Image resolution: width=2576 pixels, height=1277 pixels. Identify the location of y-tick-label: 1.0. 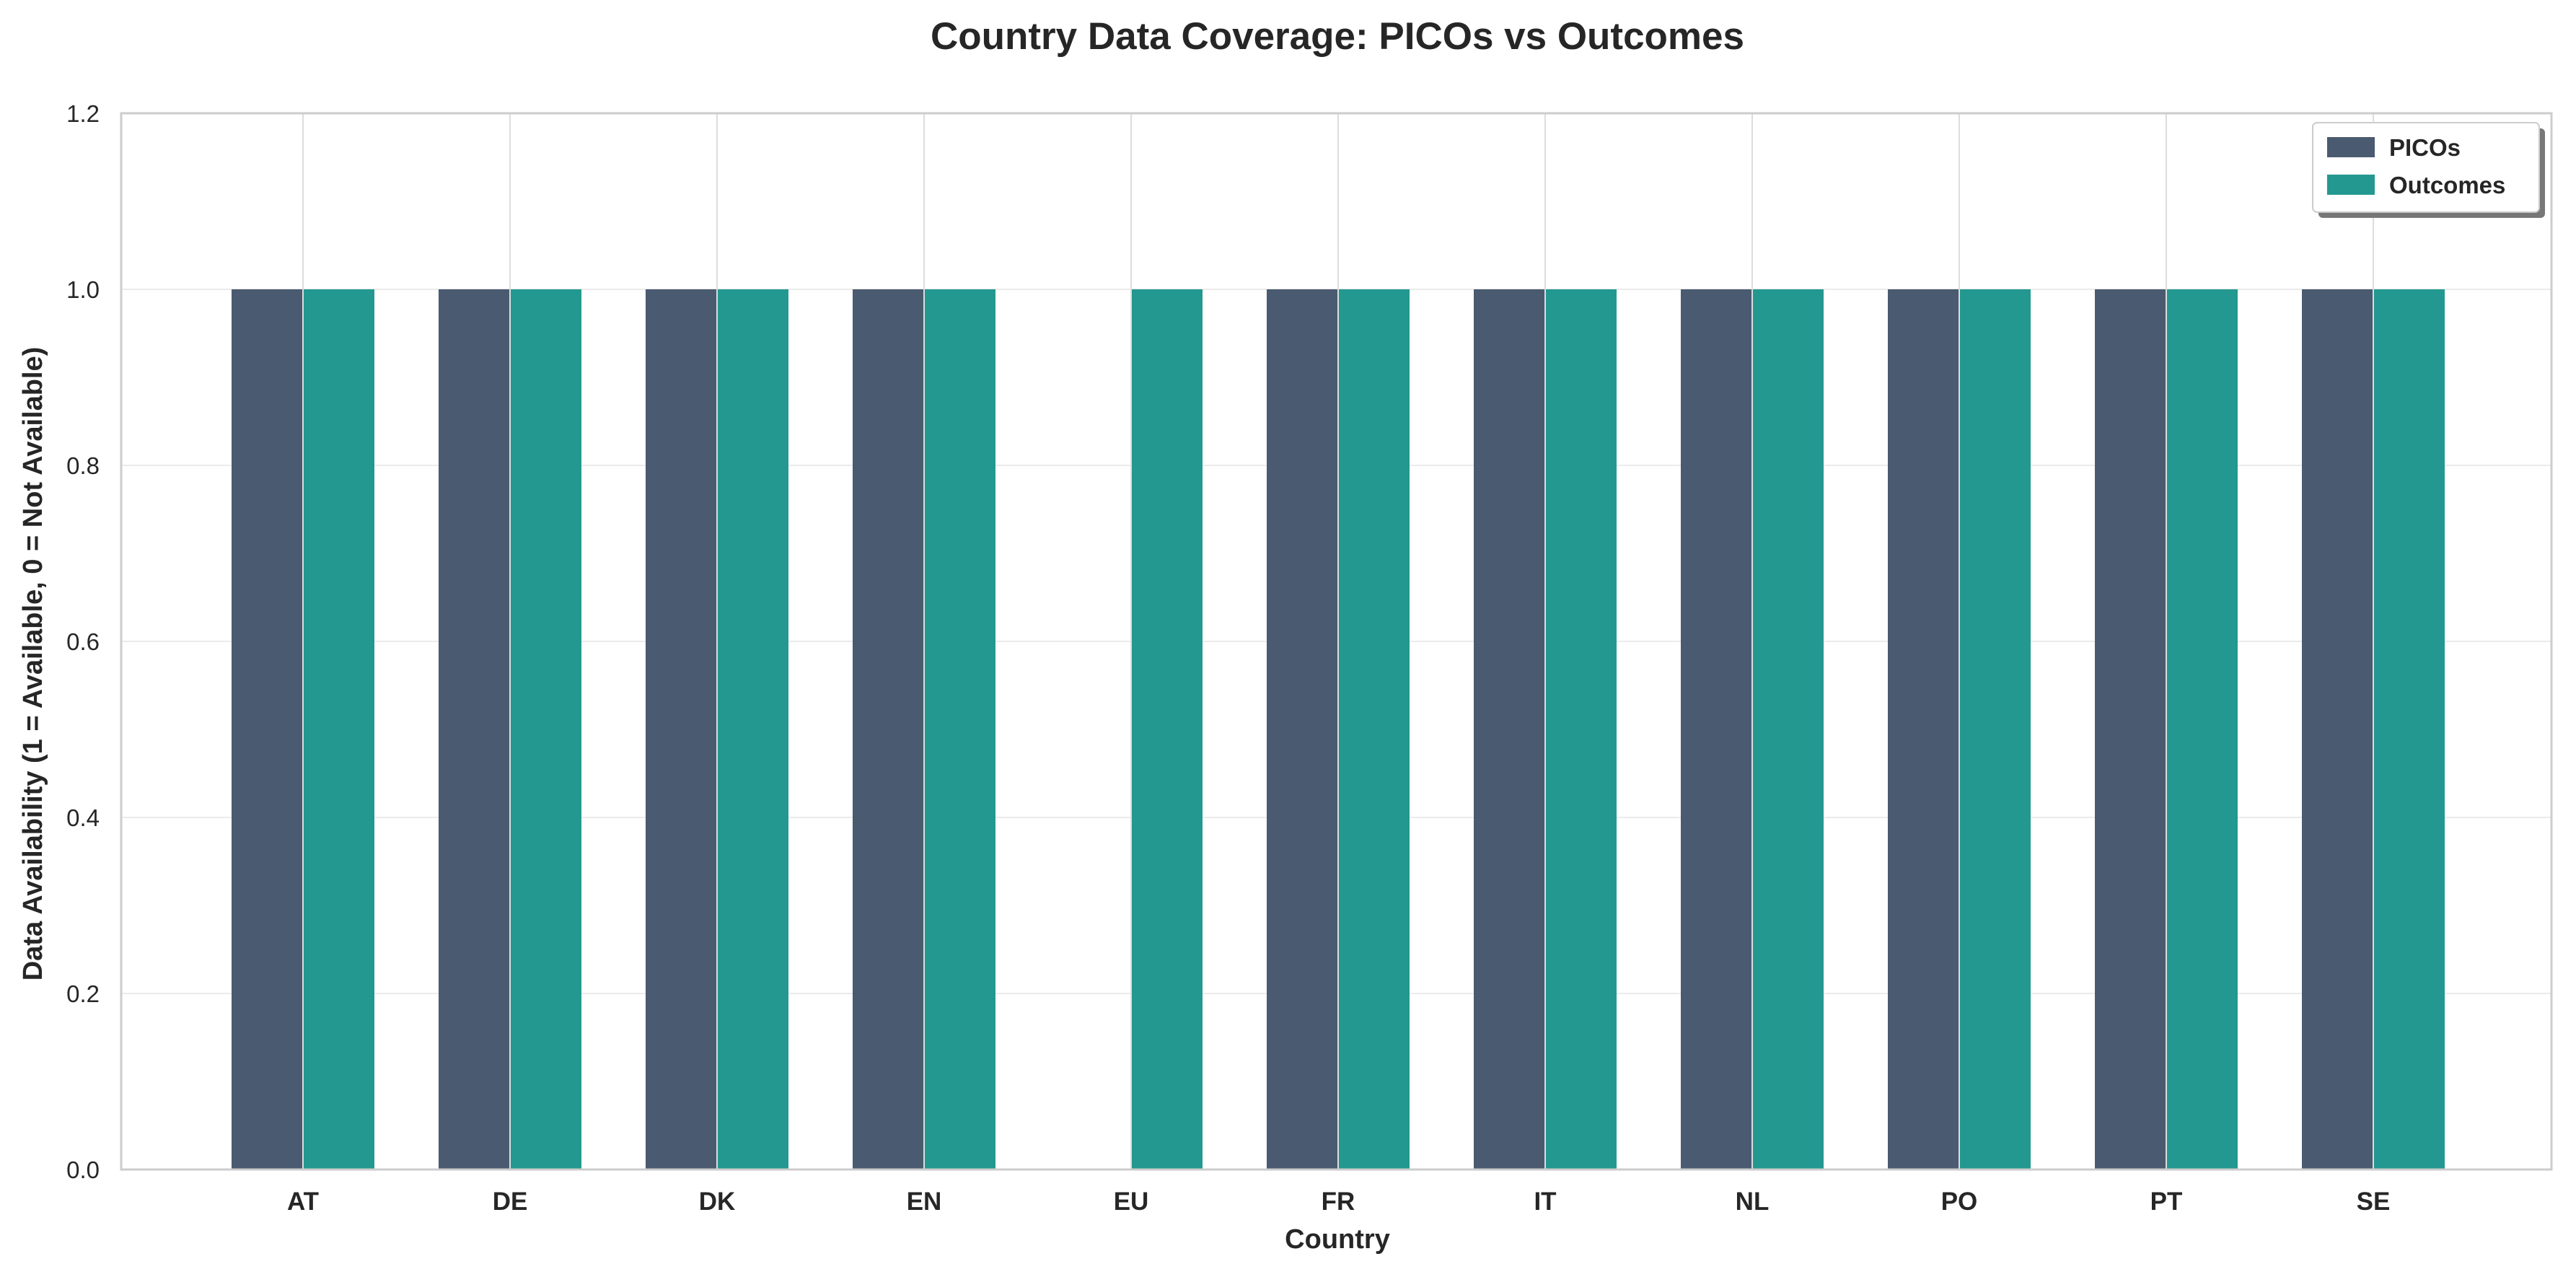
(83, 289).